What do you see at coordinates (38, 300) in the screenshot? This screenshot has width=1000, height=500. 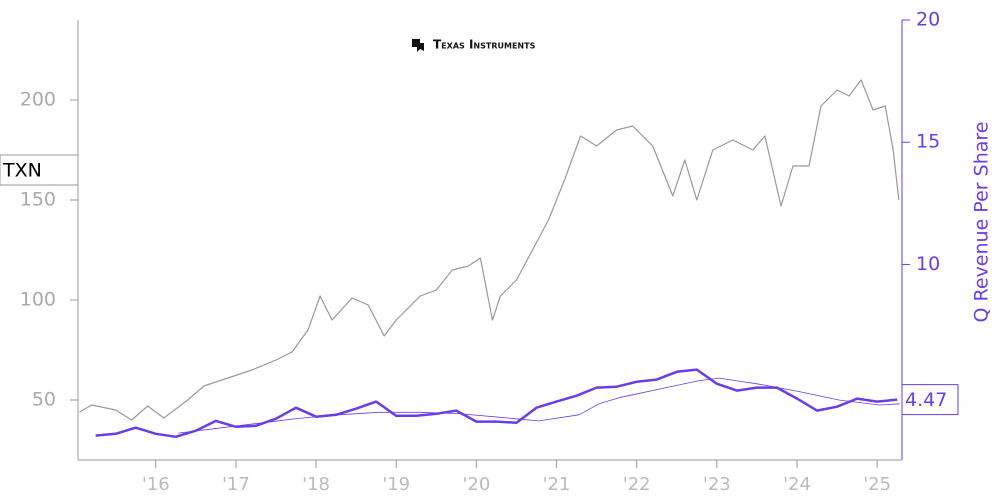 I see `y-tick-label: 100` at bounding box center [38, 300].